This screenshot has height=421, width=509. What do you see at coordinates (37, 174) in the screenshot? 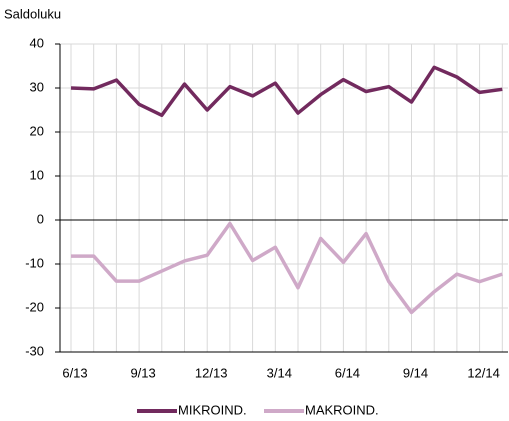
I see `y-tick-label: 10` at bounding box center [37, 174].